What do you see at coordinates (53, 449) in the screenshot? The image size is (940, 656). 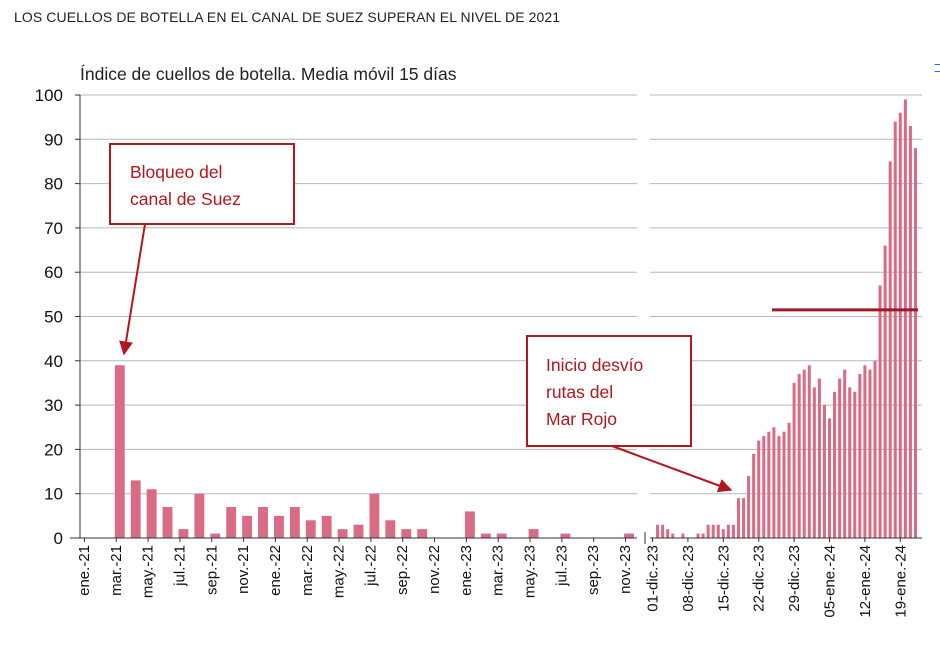 I see `y-tick-label: 20` at bounding box center [53, 449].